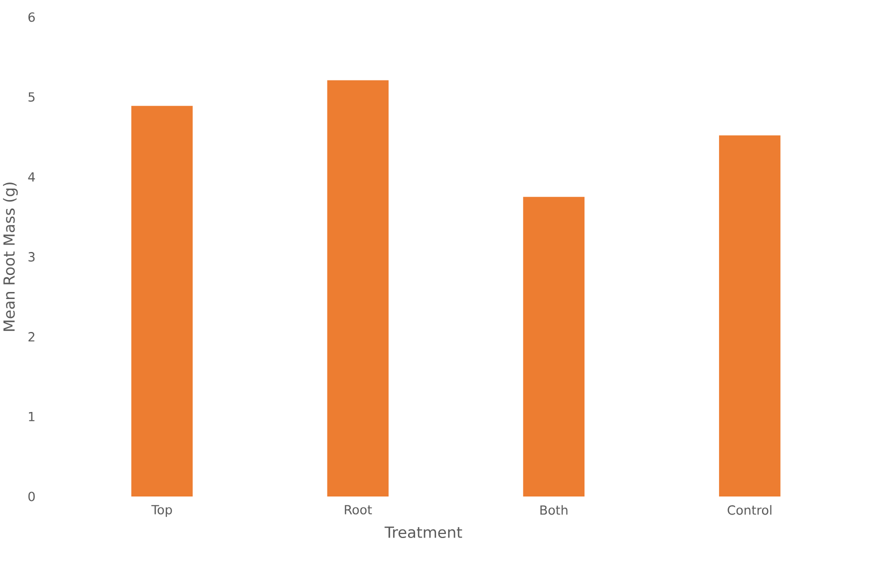 This screenshot has width=881, height=571. Describe the element at coordinates (31, 97) in the screenshot. I see `y-tick-label: 5` at that location.